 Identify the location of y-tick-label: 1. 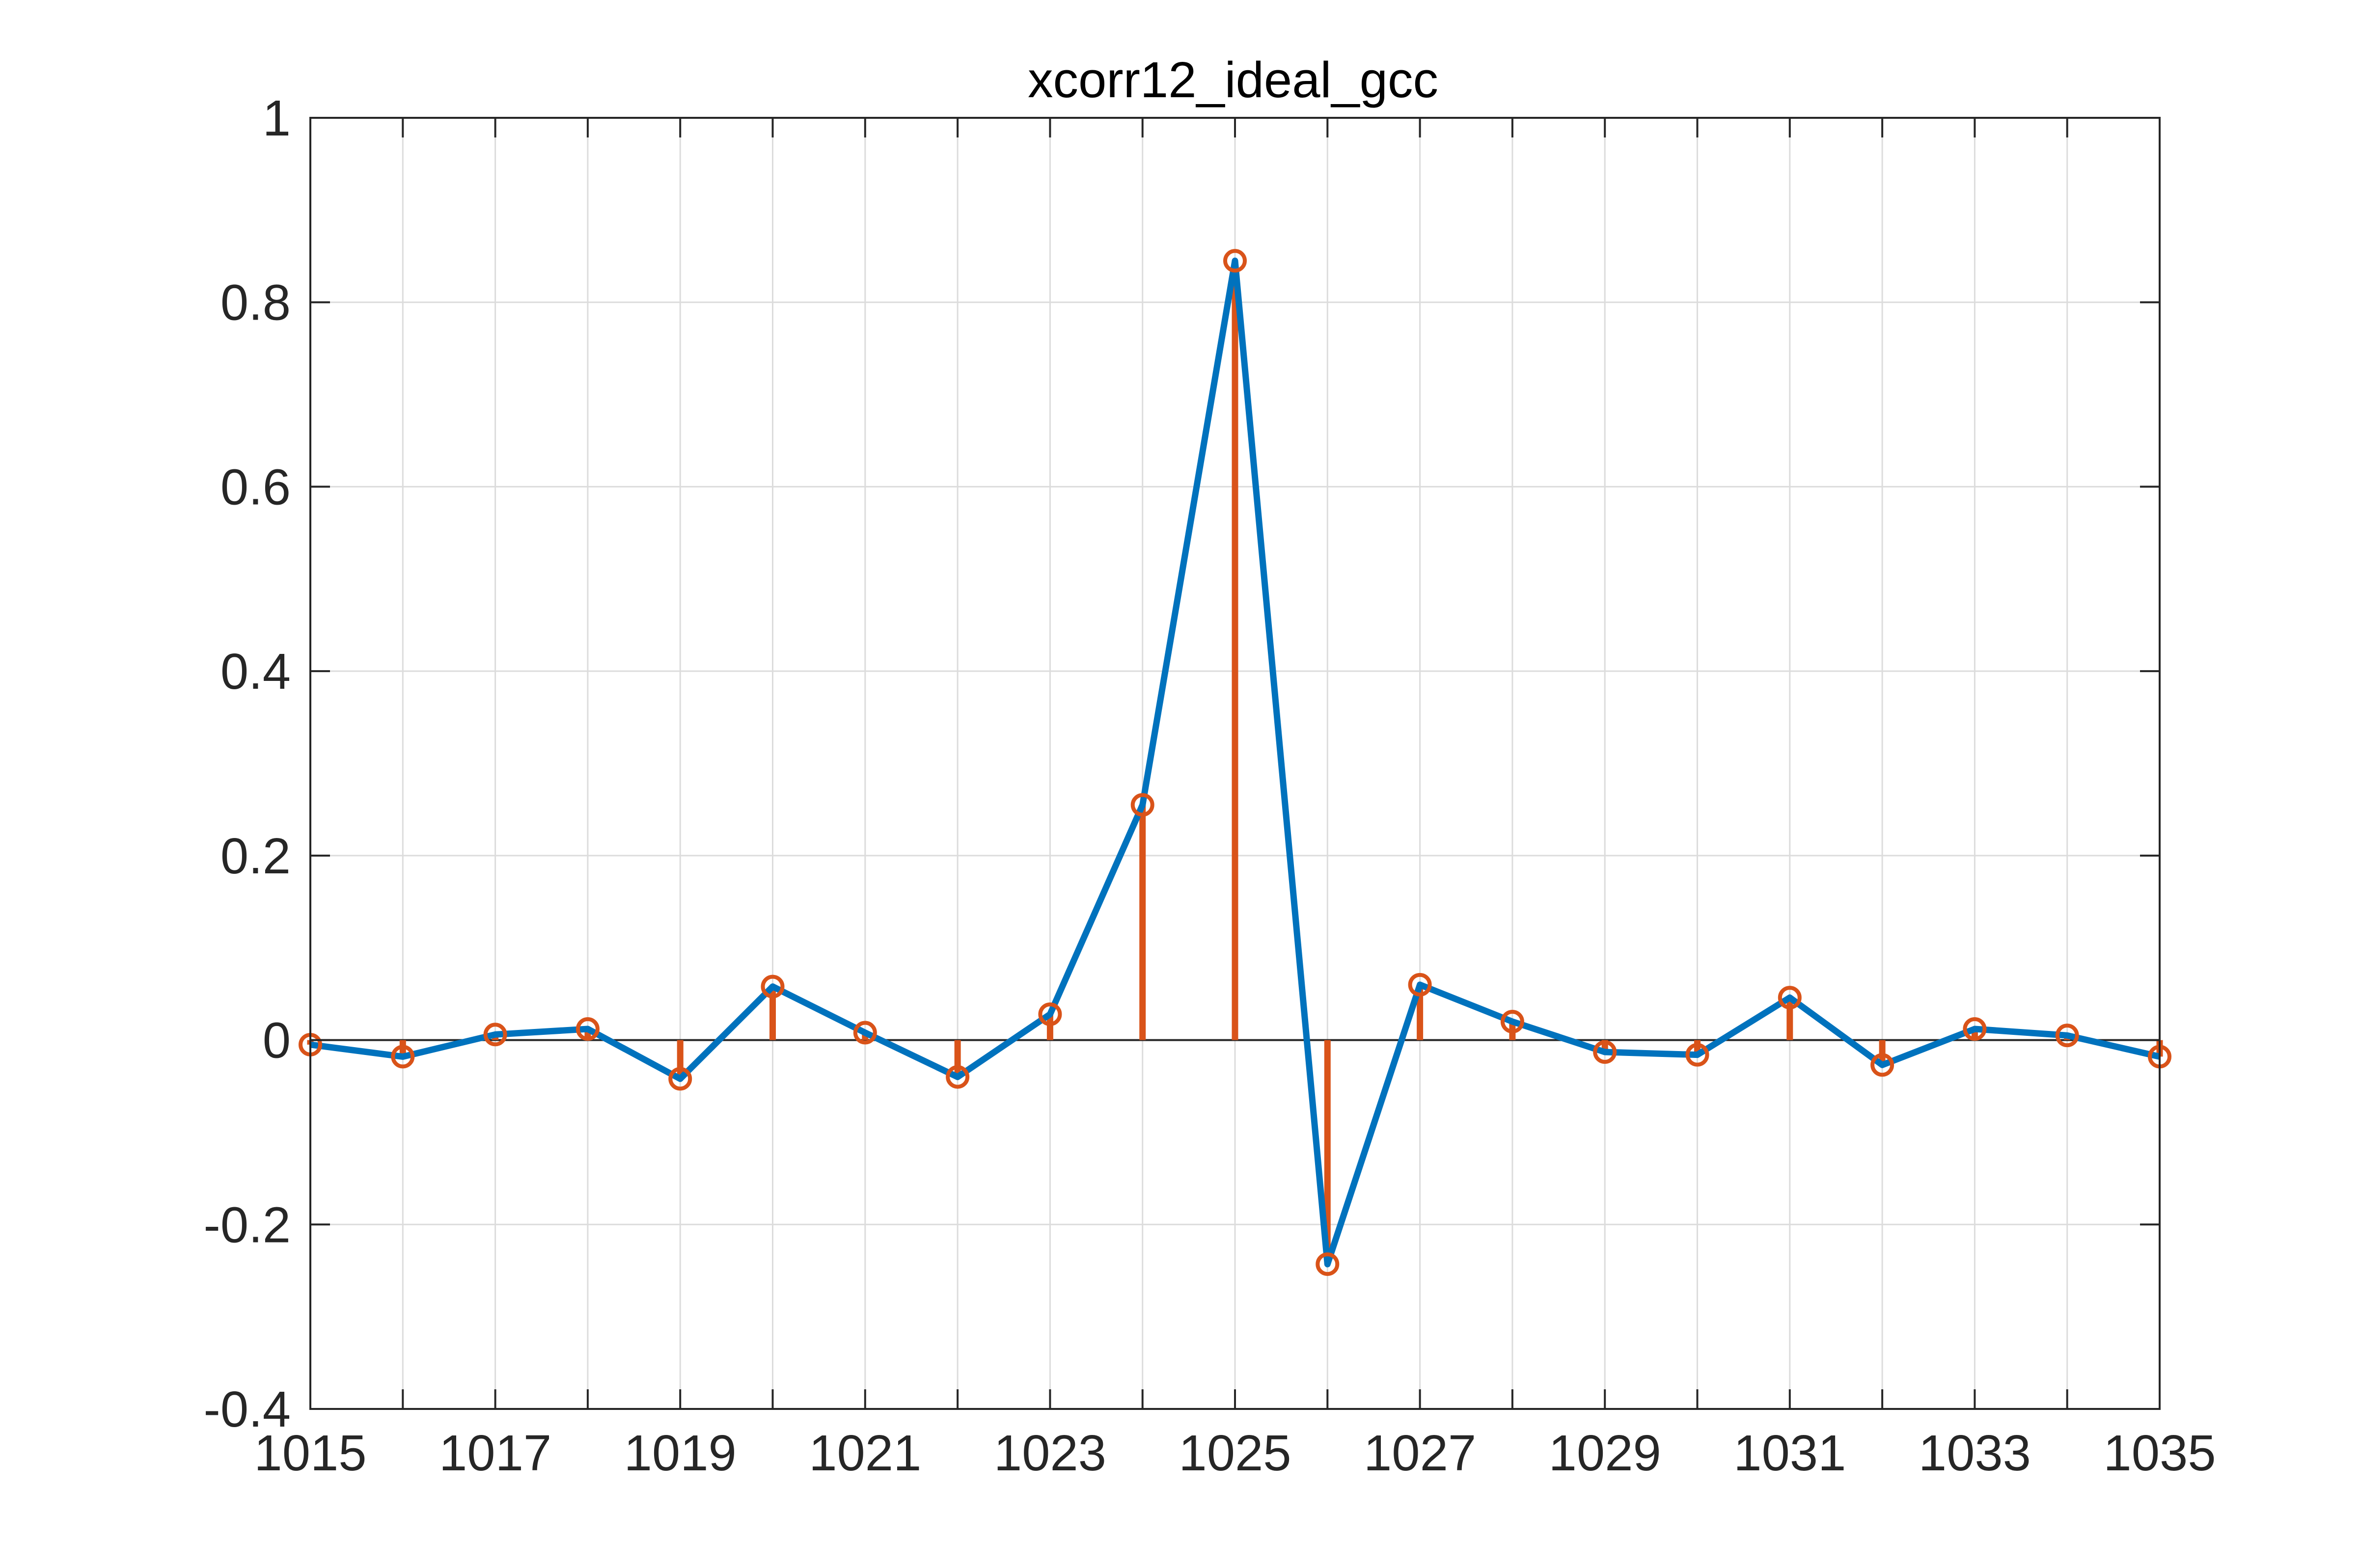
(277, 118).